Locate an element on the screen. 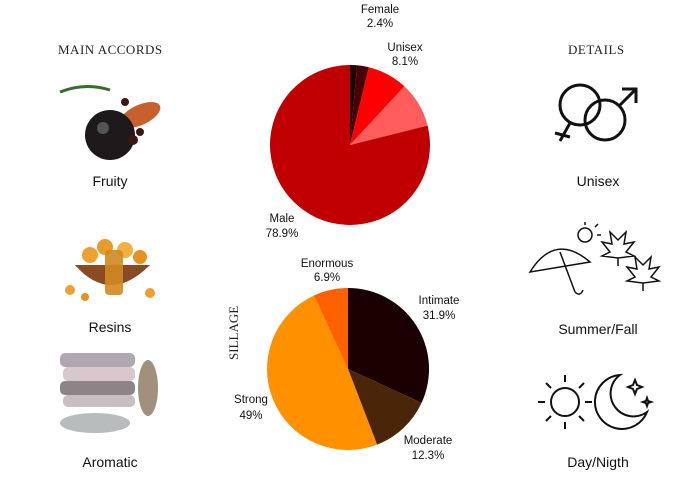 This screenshot has height=500, width=700. label-intimate: Intimate is located at coordinates (439, 301).